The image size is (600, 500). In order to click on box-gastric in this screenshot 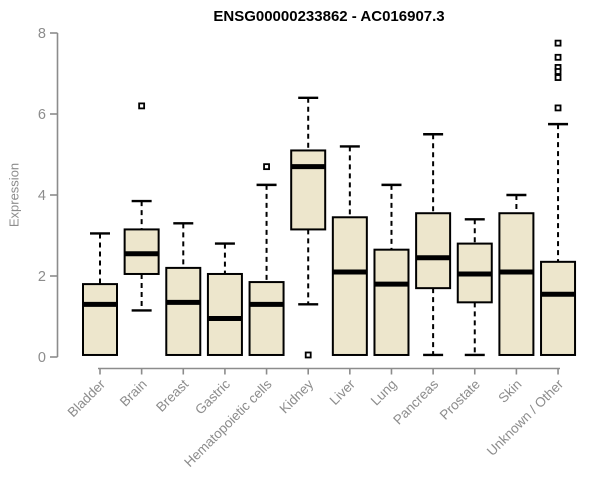, I will do `click(224, 314)`.